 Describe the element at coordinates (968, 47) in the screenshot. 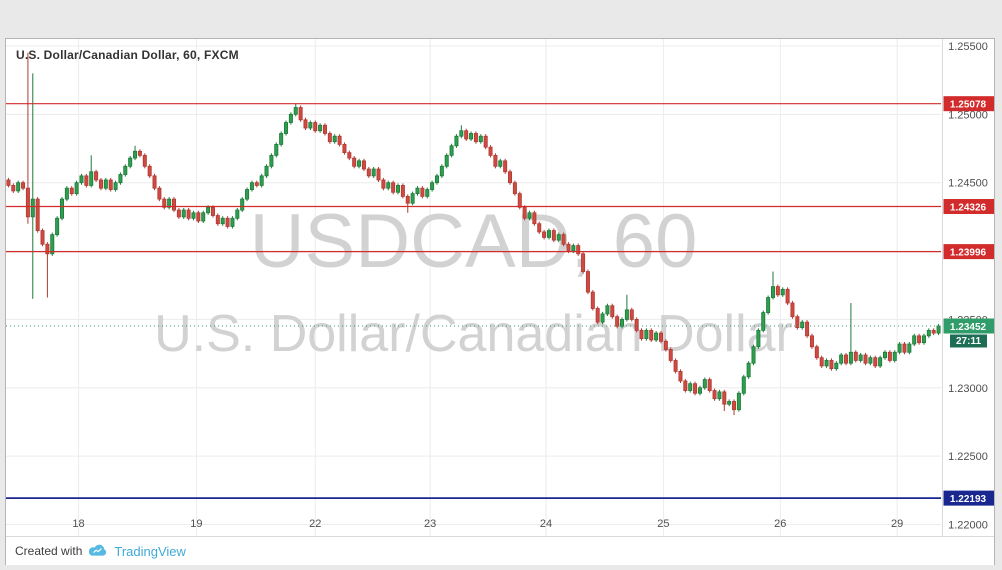

I see `svg-text: 1.25500` at that location.